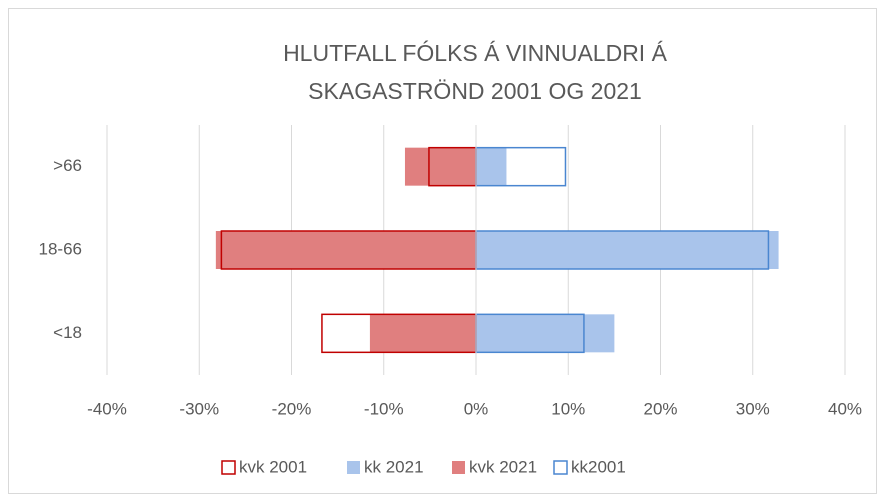  What do you see at coordinates (845, 408) in the screenshot?
I see `x-tick-label: 40%` at bounding box center [845, 408].